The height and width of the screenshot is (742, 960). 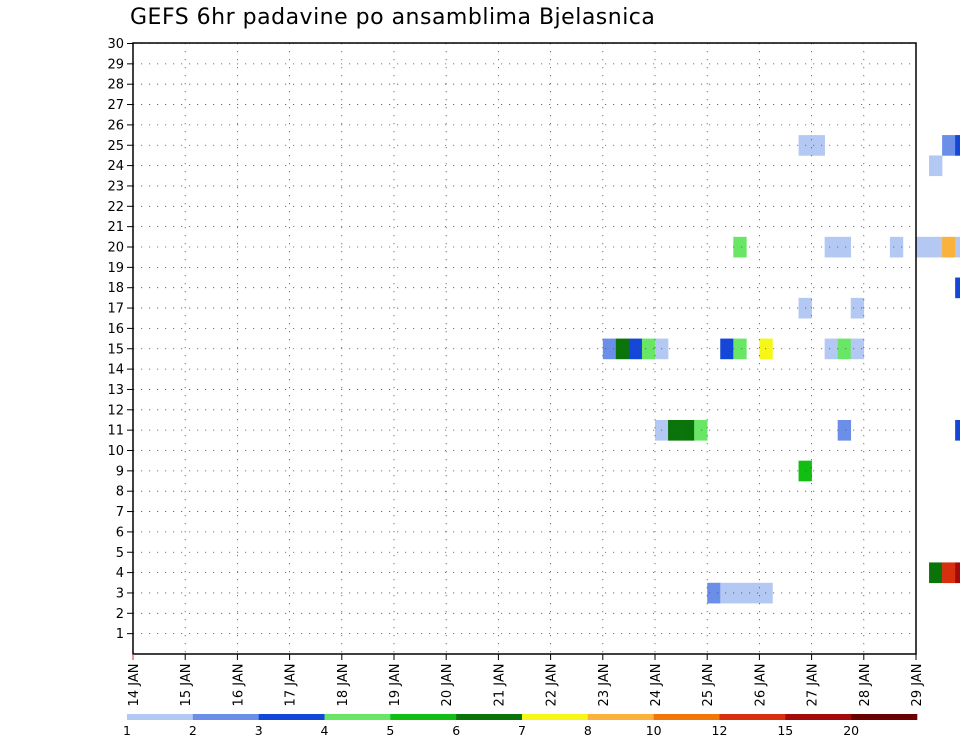 I want to click on y-tick-label: 20, so click(x=115, y=248).